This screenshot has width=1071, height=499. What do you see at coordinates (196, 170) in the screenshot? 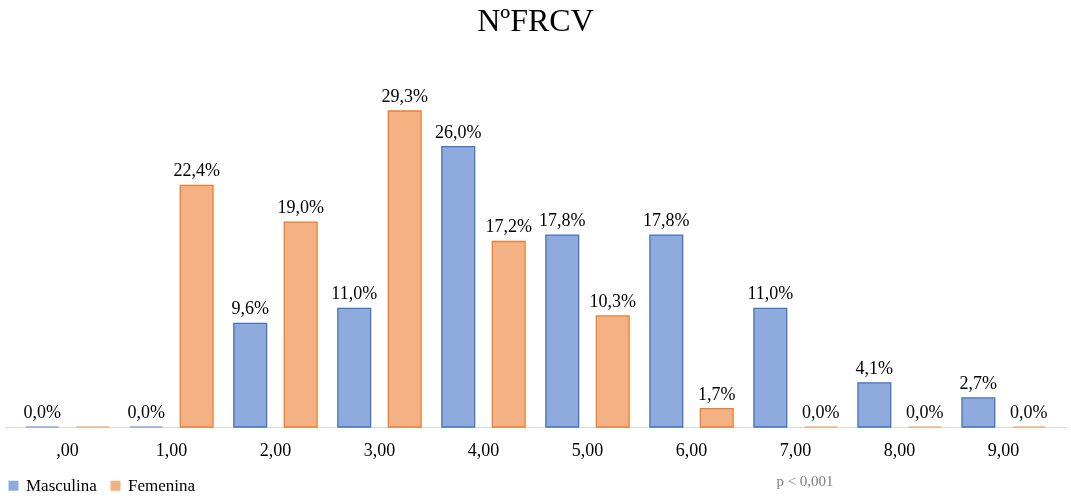
I see `data-label: 22,4%` at bounding box center [196, 170].